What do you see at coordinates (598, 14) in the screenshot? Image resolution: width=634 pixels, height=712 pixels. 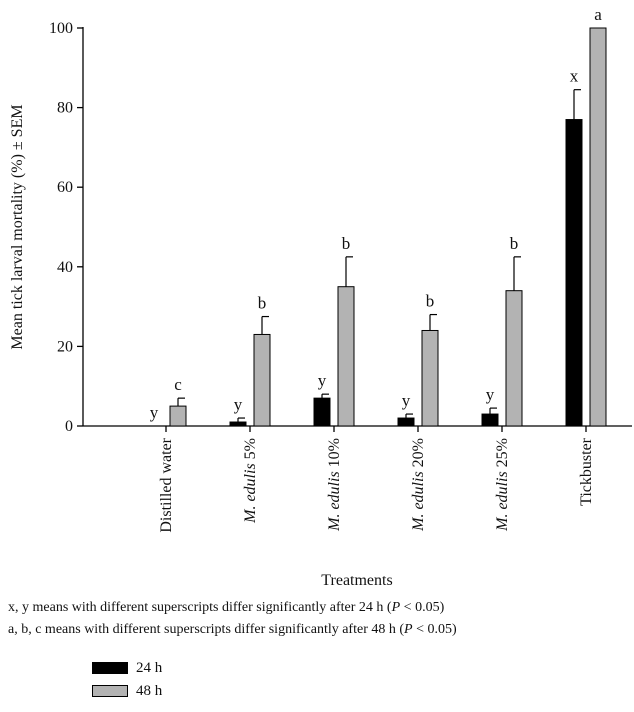 I see `significance-letter: a` at bounding box center [598, 14].